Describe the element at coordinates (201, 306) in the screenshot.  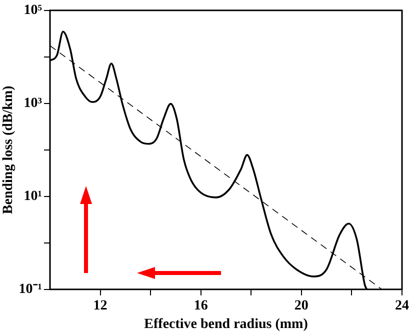
I see `x-tick-label: 16` at that location.